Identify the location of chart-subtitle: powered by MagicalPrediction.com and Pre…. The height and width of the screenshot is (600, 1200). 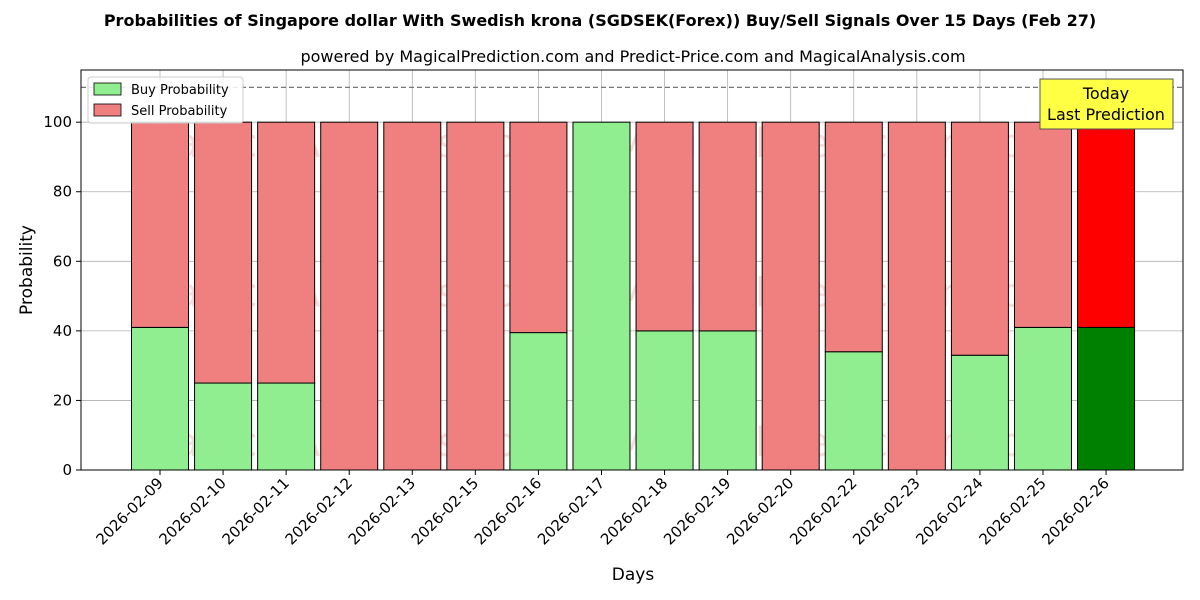
(632, 56).